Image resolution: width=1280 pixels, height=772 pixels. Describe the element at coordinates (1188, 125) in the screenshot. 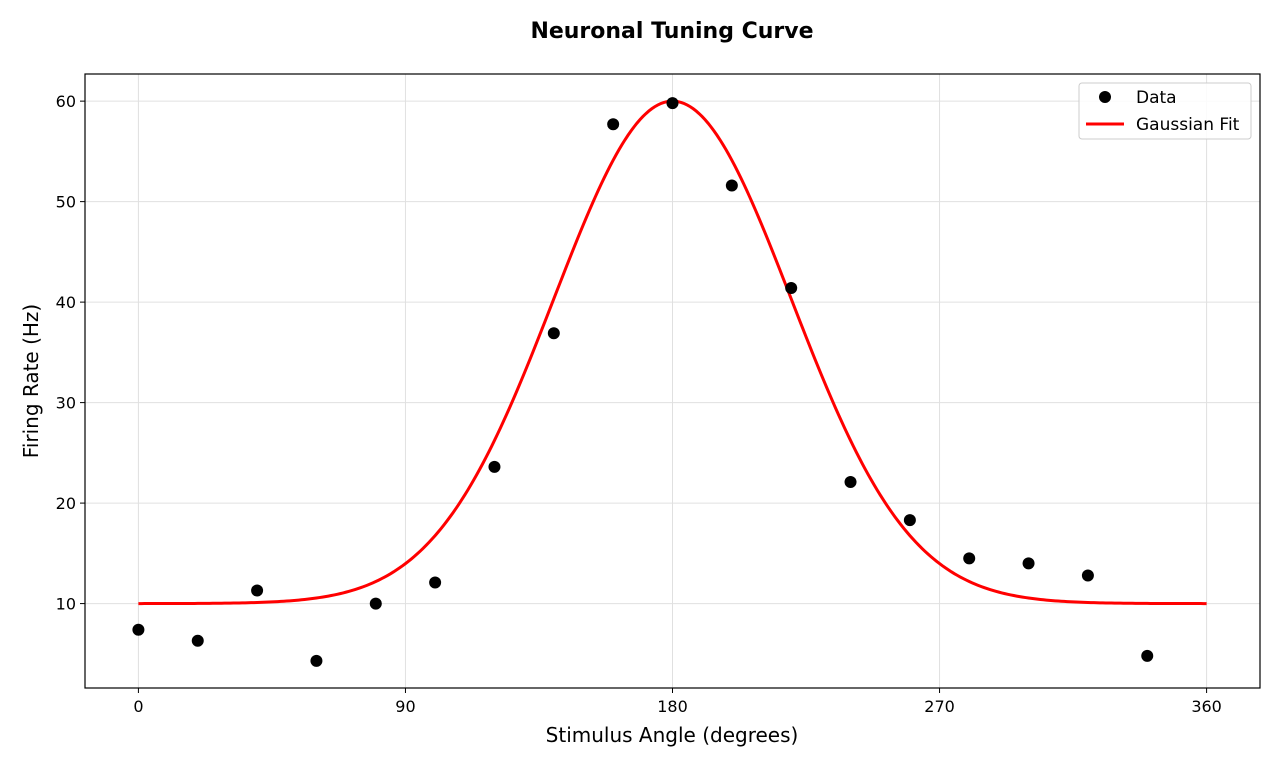

I see `legend-label-fit: Gaussian Fit` at that location.